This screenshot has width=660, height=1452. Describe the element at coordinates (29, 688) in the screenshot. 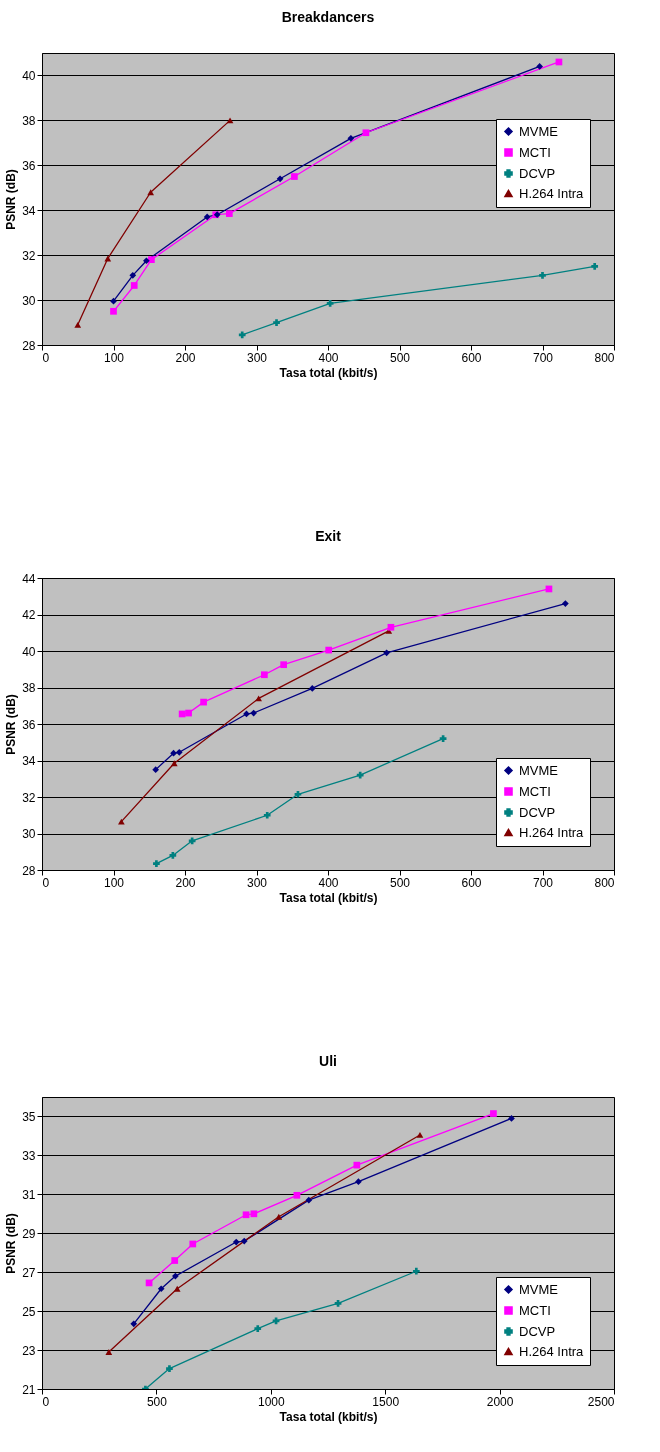

I see `y-tick-label: 38` at that location.